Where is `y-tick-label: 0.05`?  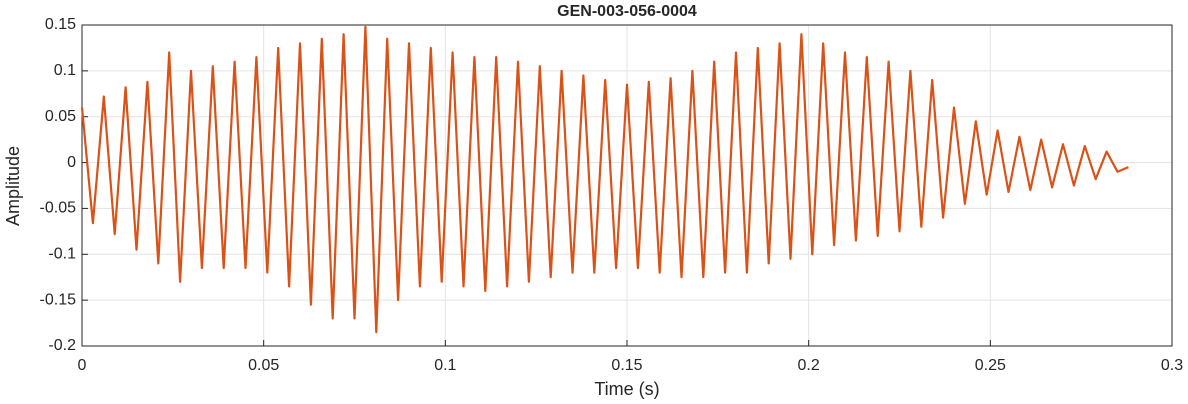 y-tick-label: 0.05 is located at coordinates (60, 116).